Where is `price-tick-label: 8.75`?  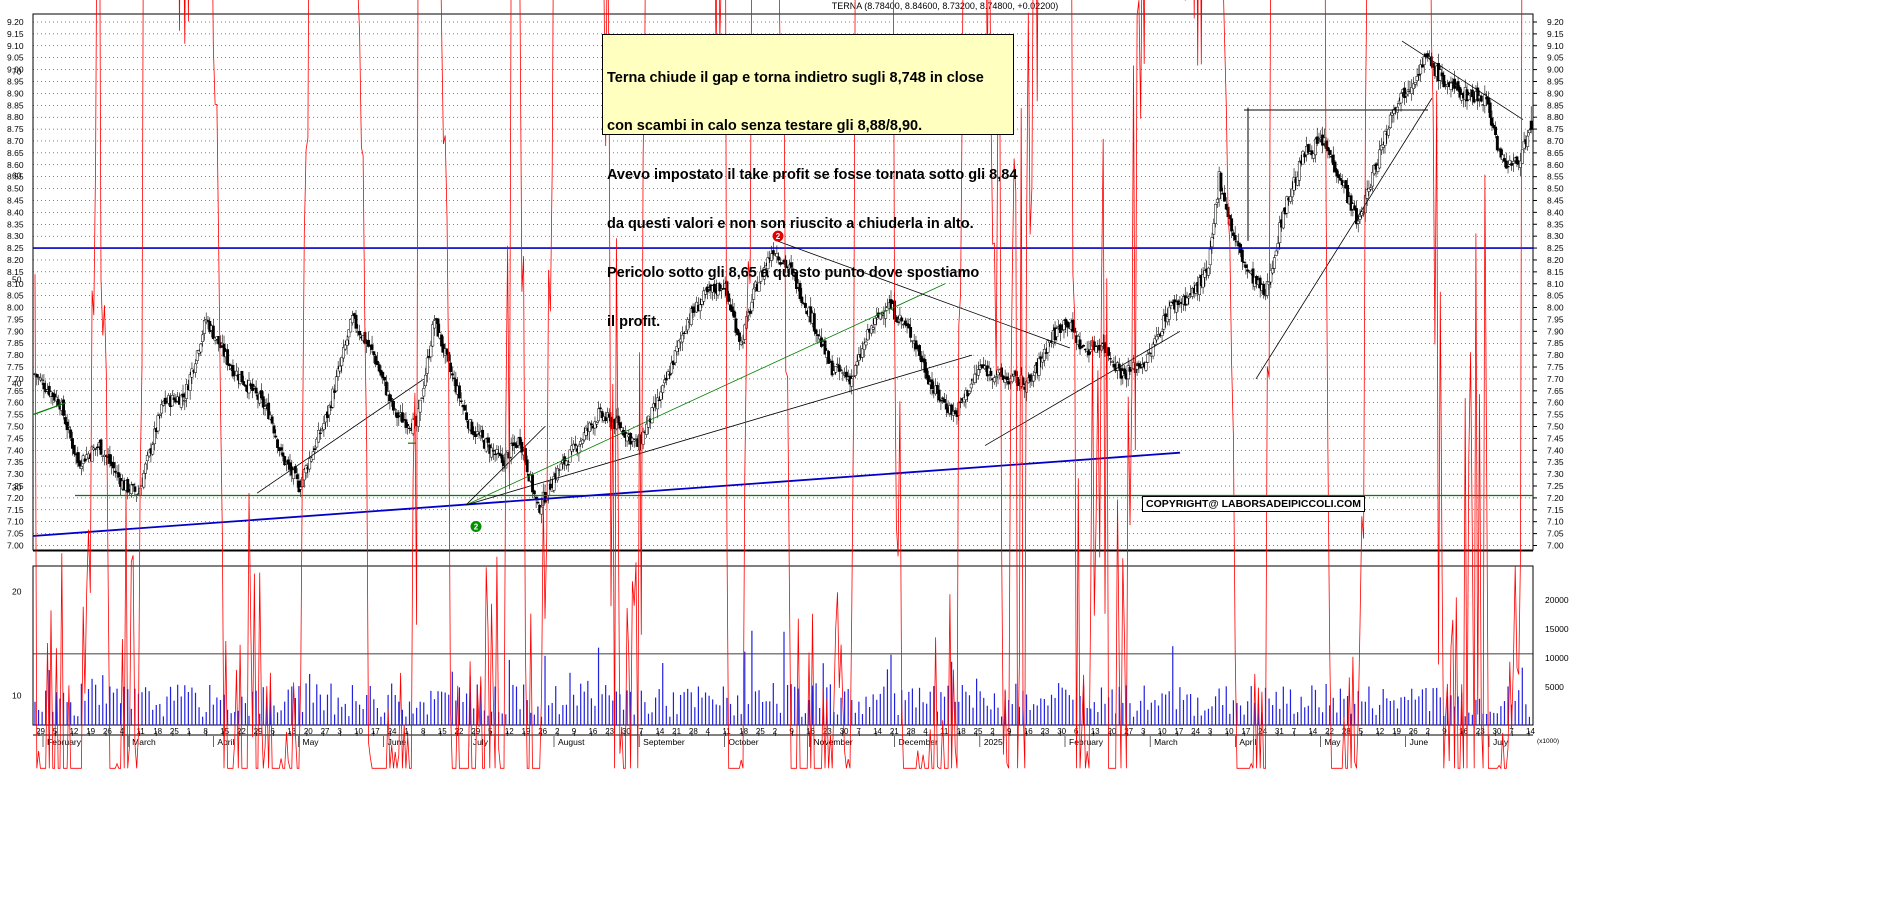 price-tick-label: 8.75 is located at coordinates (1555, 129).